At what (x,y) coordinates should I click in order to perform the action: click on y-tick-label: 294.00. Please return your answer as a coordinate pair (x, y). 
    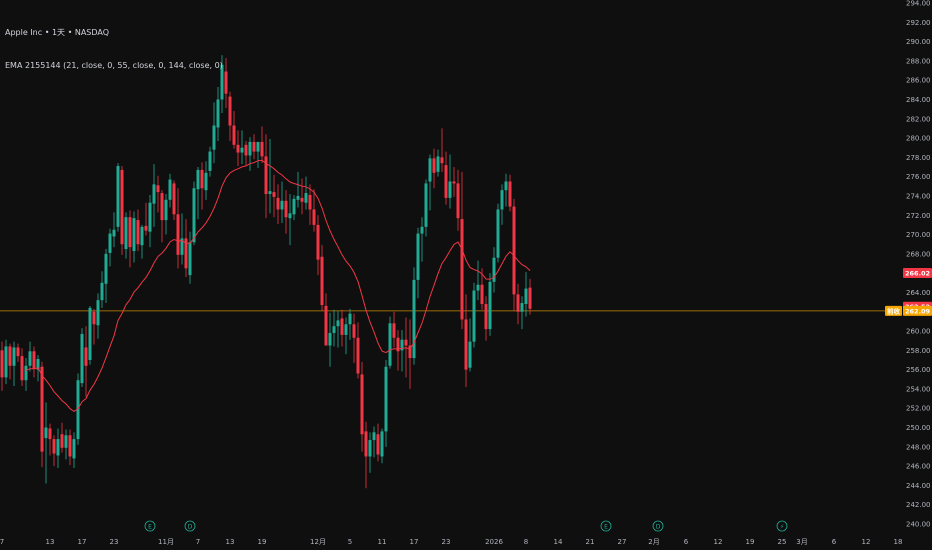
    Looking at the image, I should click on (918, 4).